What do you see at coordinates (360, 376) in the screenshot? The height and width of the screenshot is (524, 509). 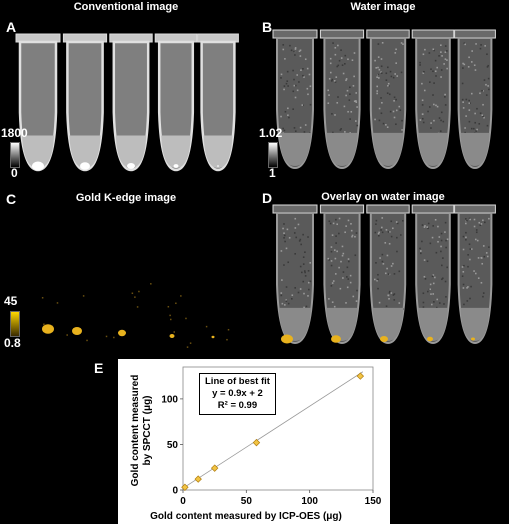 I see `data-point` at bounding box center [360, 376].